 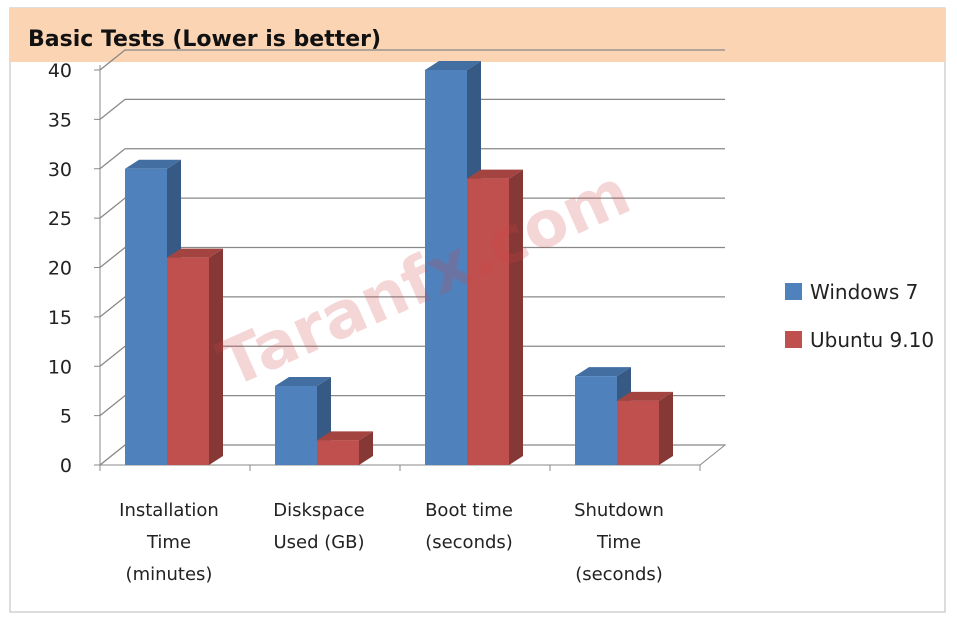 What do you see at coordinates (66, 466) in the screenshot?
I see `y-tick-label: 0` at bounding box center [66, 466].